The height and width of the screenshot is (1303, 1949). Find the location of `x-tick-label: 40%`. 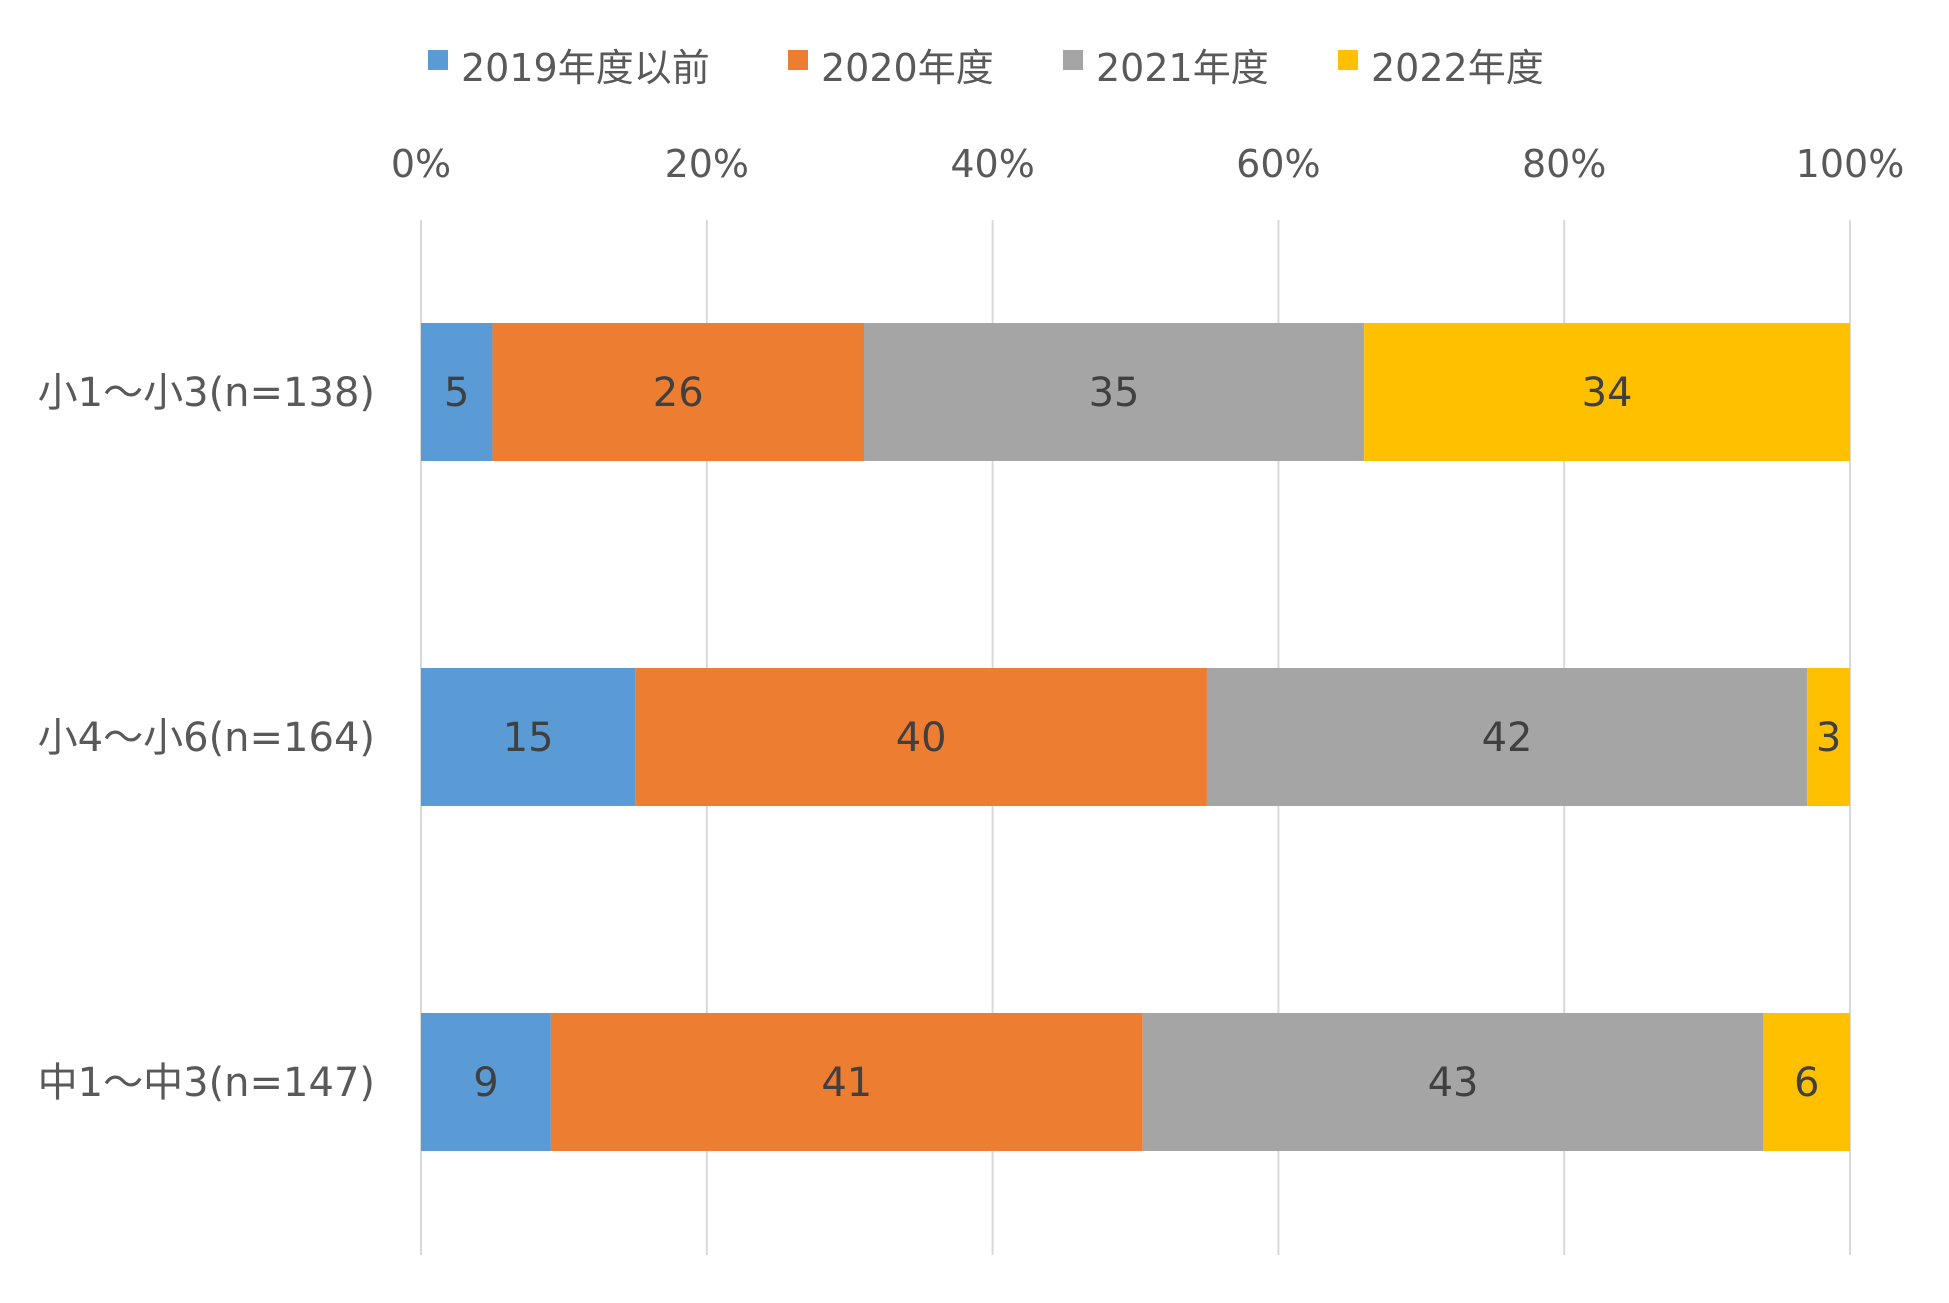

x-tick-label: 40% is located at coordinates (992, 164).